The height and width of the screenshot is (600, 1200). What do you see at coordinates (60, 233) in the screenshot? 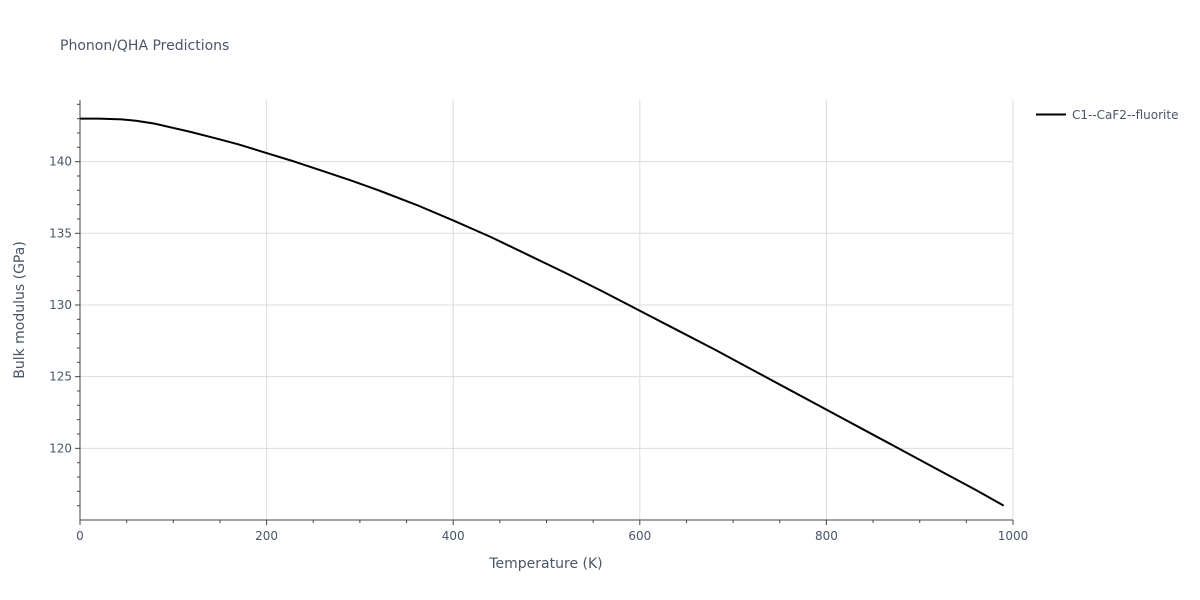
I see `y-tick-label: 135` at bounding box center [60, 233].